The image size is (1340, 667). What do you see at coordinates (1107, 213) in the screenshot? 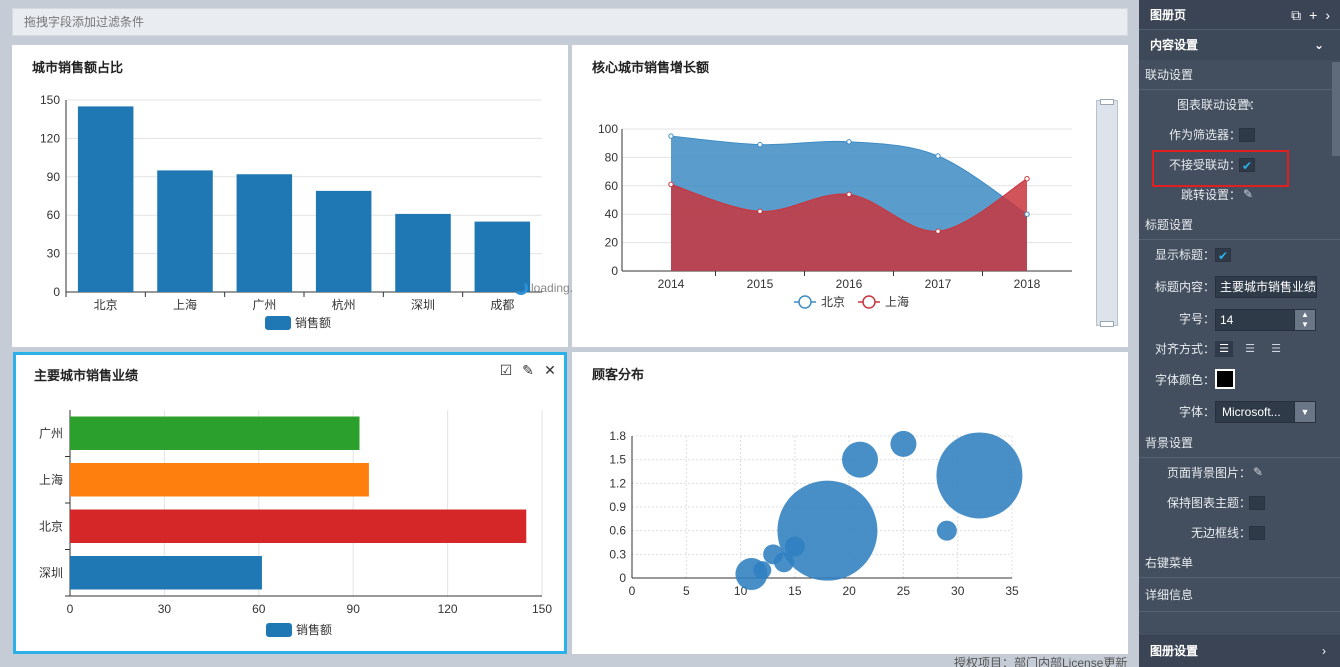
I see `datazoom-slider` at bounding box center [1107, 213].